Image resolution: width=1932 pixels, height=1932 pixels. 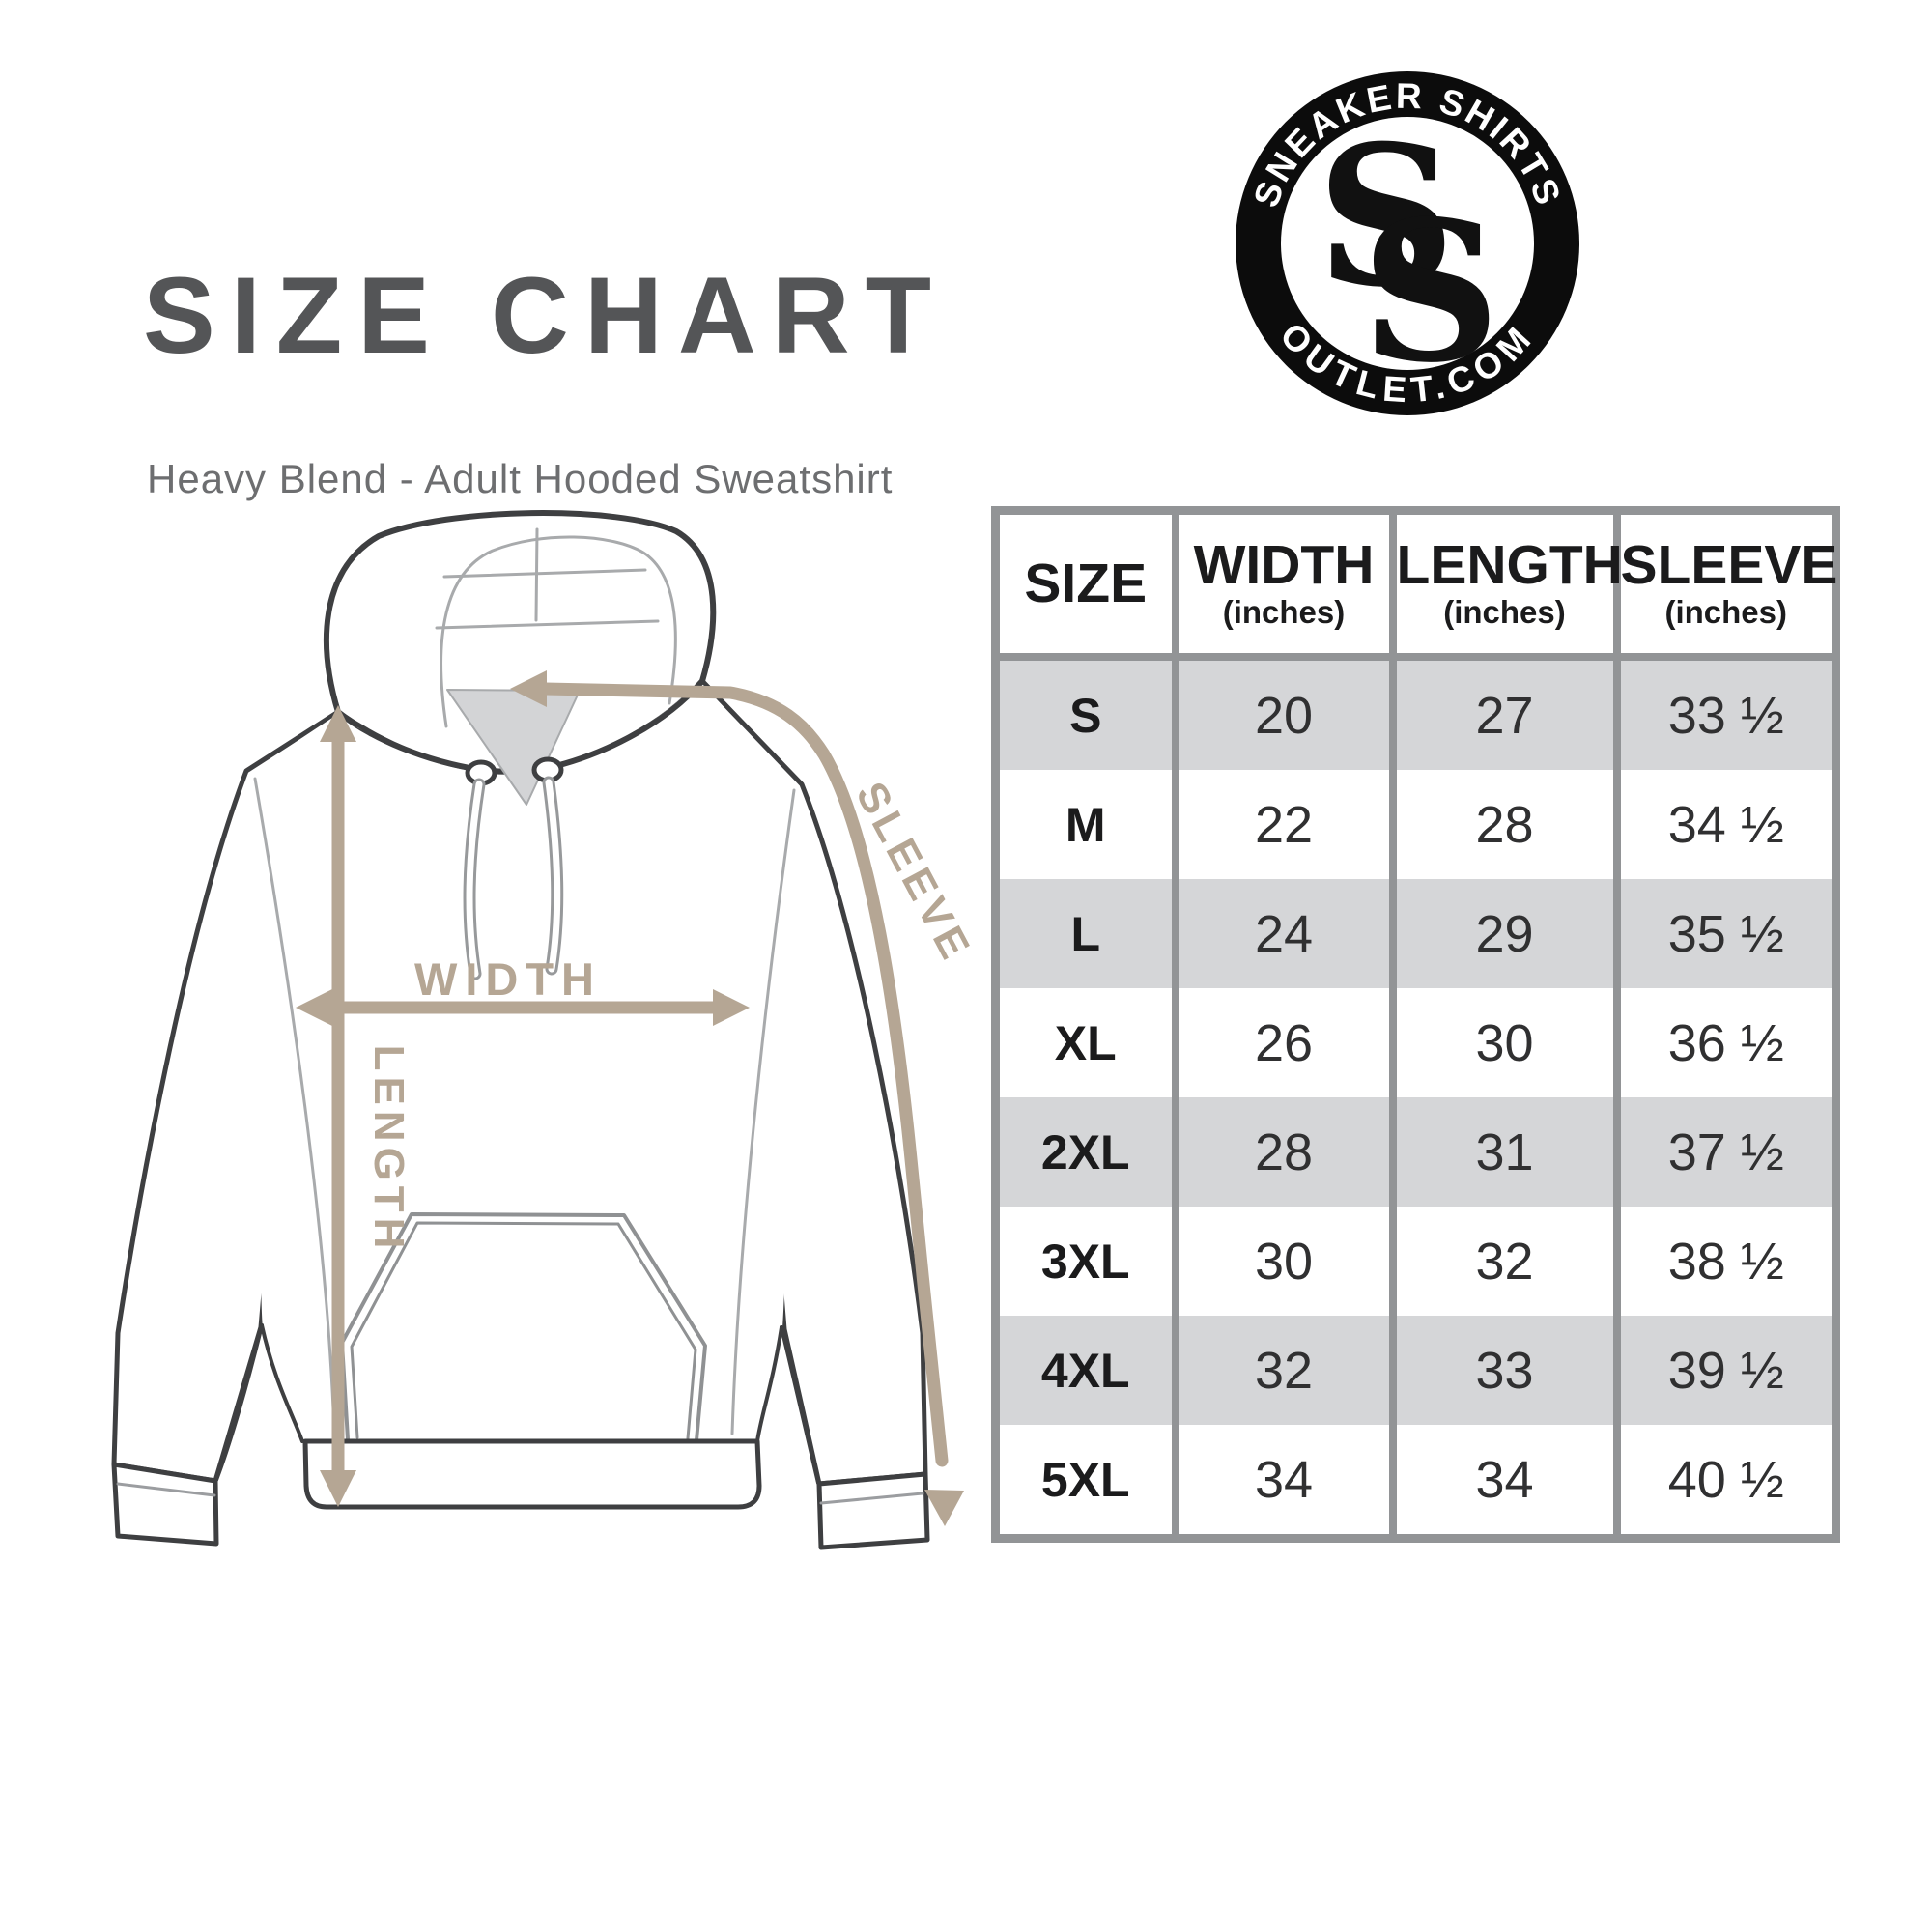 I want to click on hoodie-right-cuff-seam, so click(x=871, y=1498).